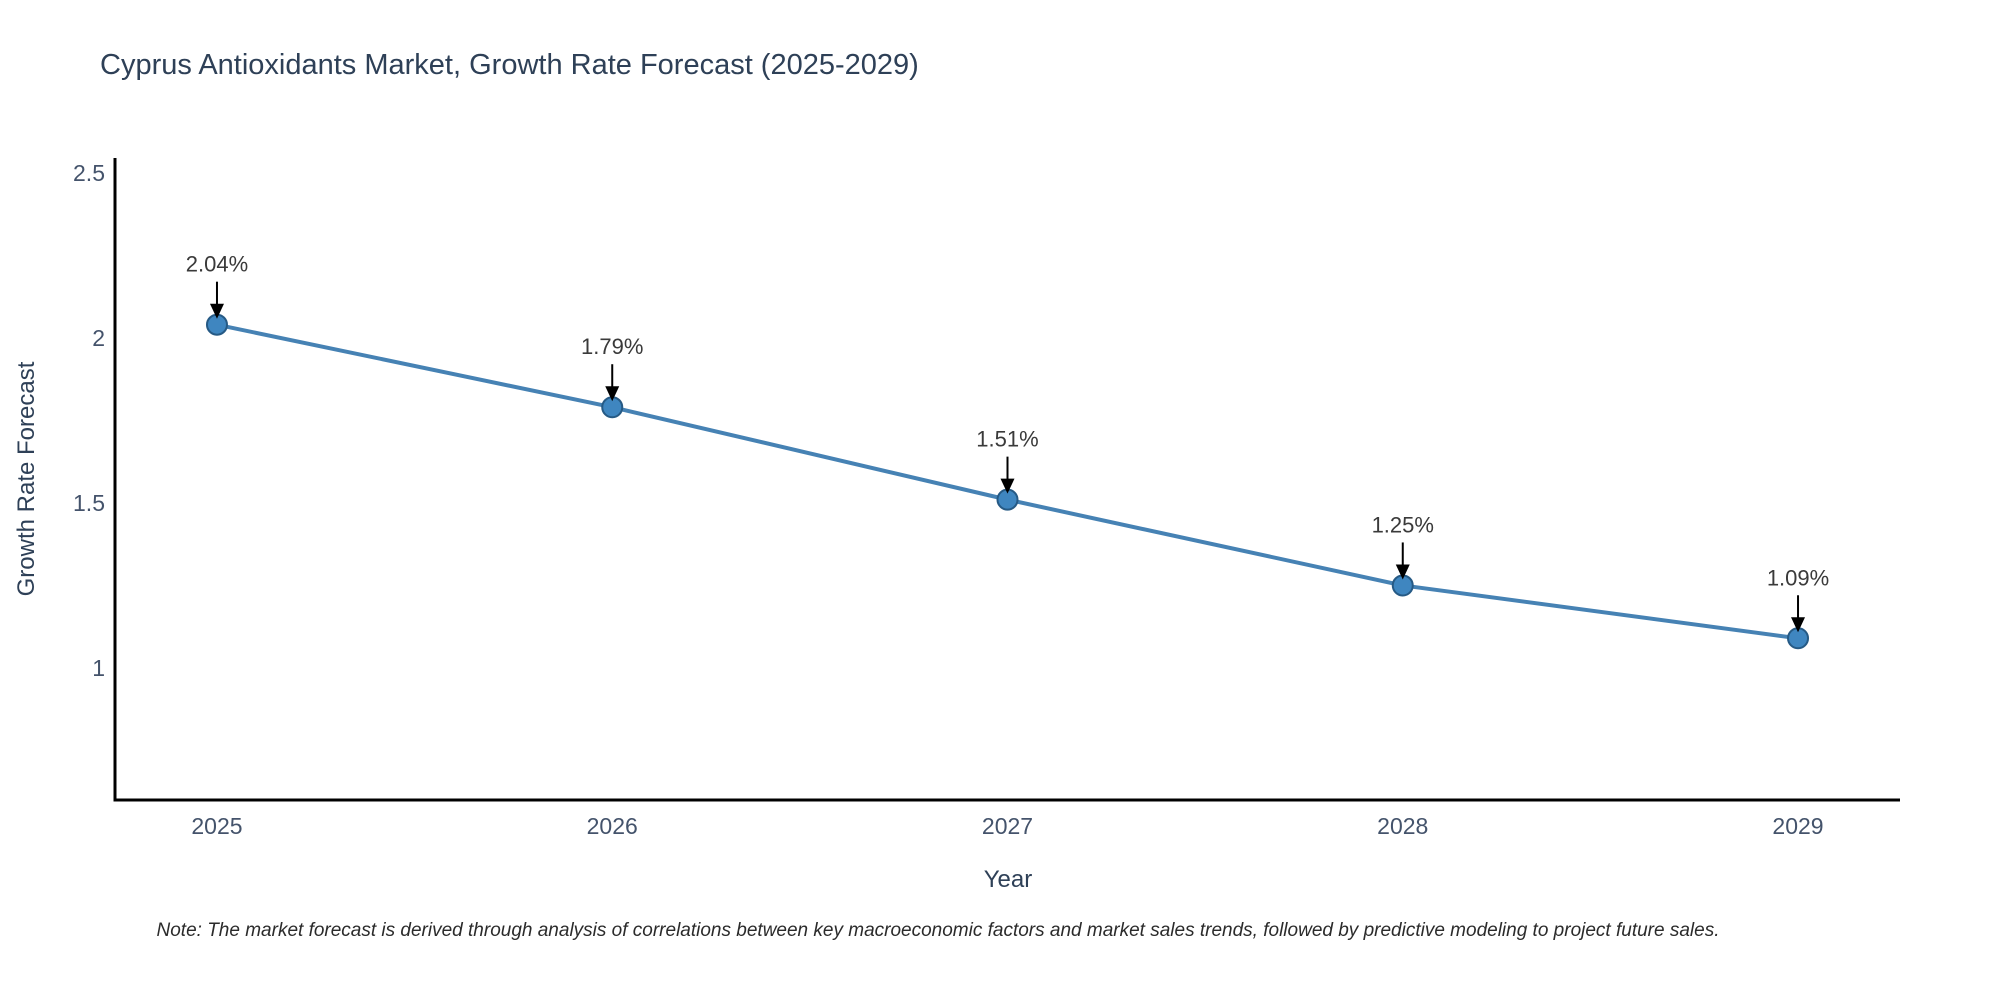 This screenshot has height=1000, width=2000. Describe the element at coordinates (89, 503) in the screenshot. I see `y-tick-label: 1.5` at that location.